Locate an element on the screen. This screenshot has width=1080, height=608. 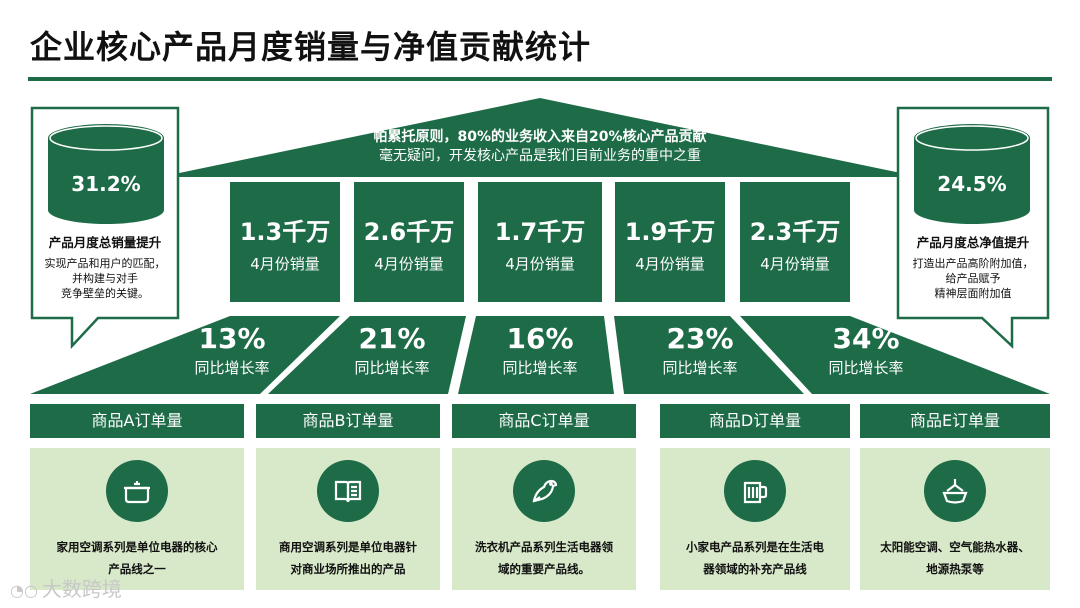
product-card-a: 家用空调系列是单位电器的核心 产品线之一 is located at coordinates (137, 519).